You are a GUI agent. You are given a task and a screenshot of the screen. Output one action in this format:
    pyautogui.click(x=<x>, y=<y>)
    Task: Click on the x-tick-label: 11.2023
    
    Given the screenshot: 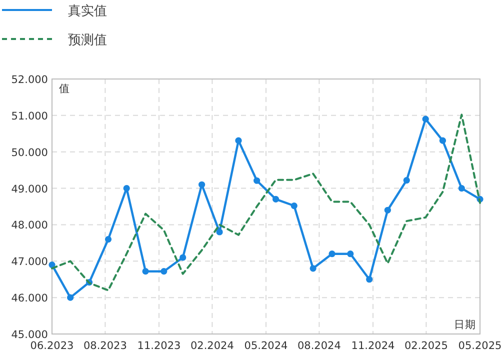 What is the action you would take?
    pyautogui.click(x=159, y=346)
    